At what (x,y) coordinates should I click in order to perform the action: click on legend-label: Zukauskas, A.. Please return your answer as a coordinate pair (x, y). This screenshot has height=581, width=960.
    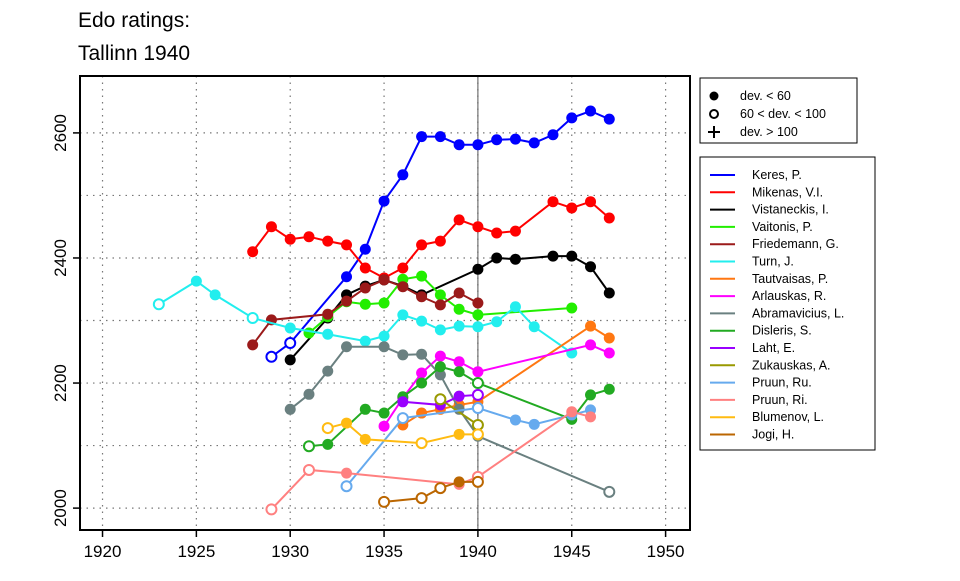
    Looking at the image, I should click on (791, 365).